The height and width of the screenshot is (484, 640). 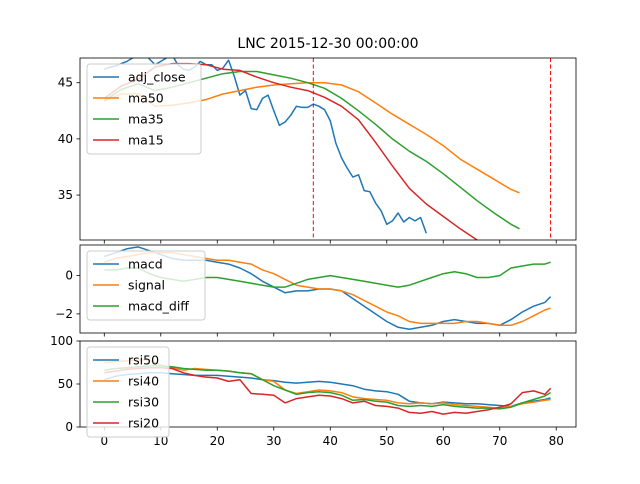 I want to click on series-line-rsi50, so click(x=327, y=390).